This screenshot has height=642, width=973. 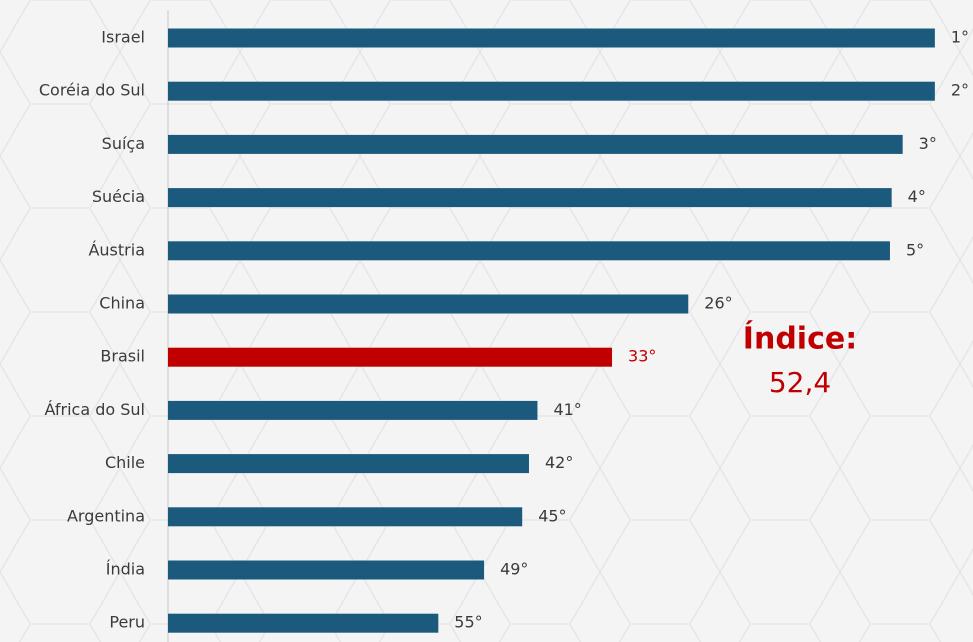 What do you see at coordinates (917, 196) in the screenshot?
I see `value-label: 4°` at bounding box center [917, 196].